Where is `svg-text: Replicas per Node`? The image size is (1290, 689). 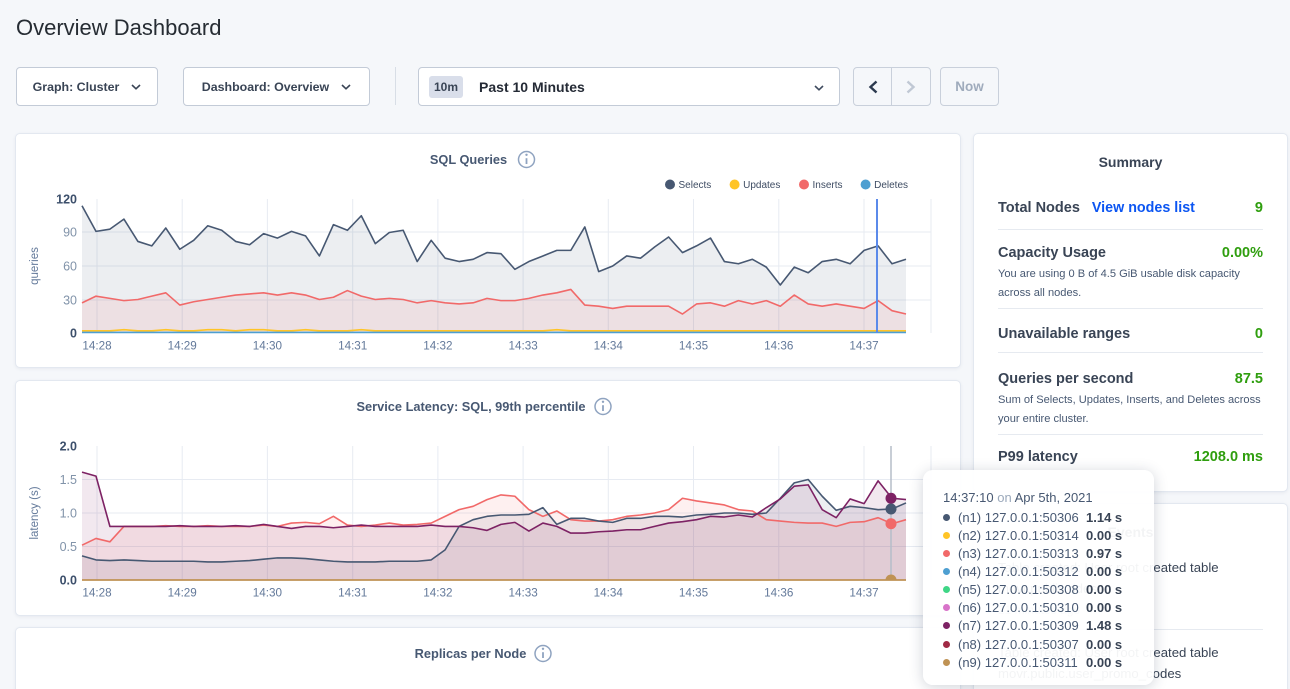 svg-text: Replicas per Node is located at coordinates (471, 653).